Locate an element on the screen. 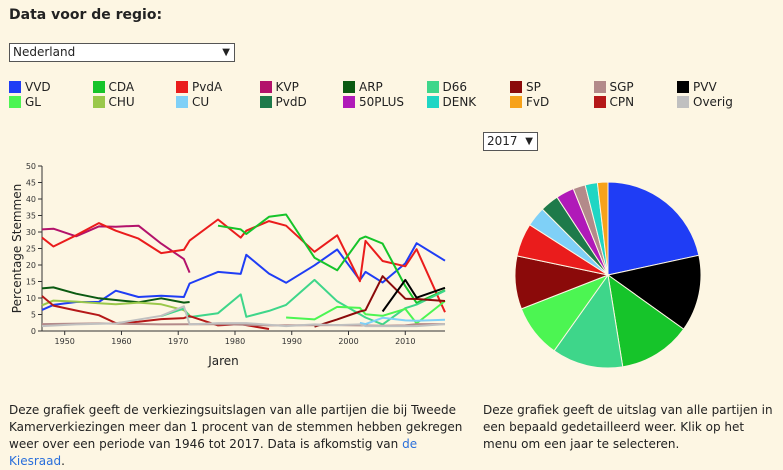  legend-label: CHU is located at coordinates (121, 102).